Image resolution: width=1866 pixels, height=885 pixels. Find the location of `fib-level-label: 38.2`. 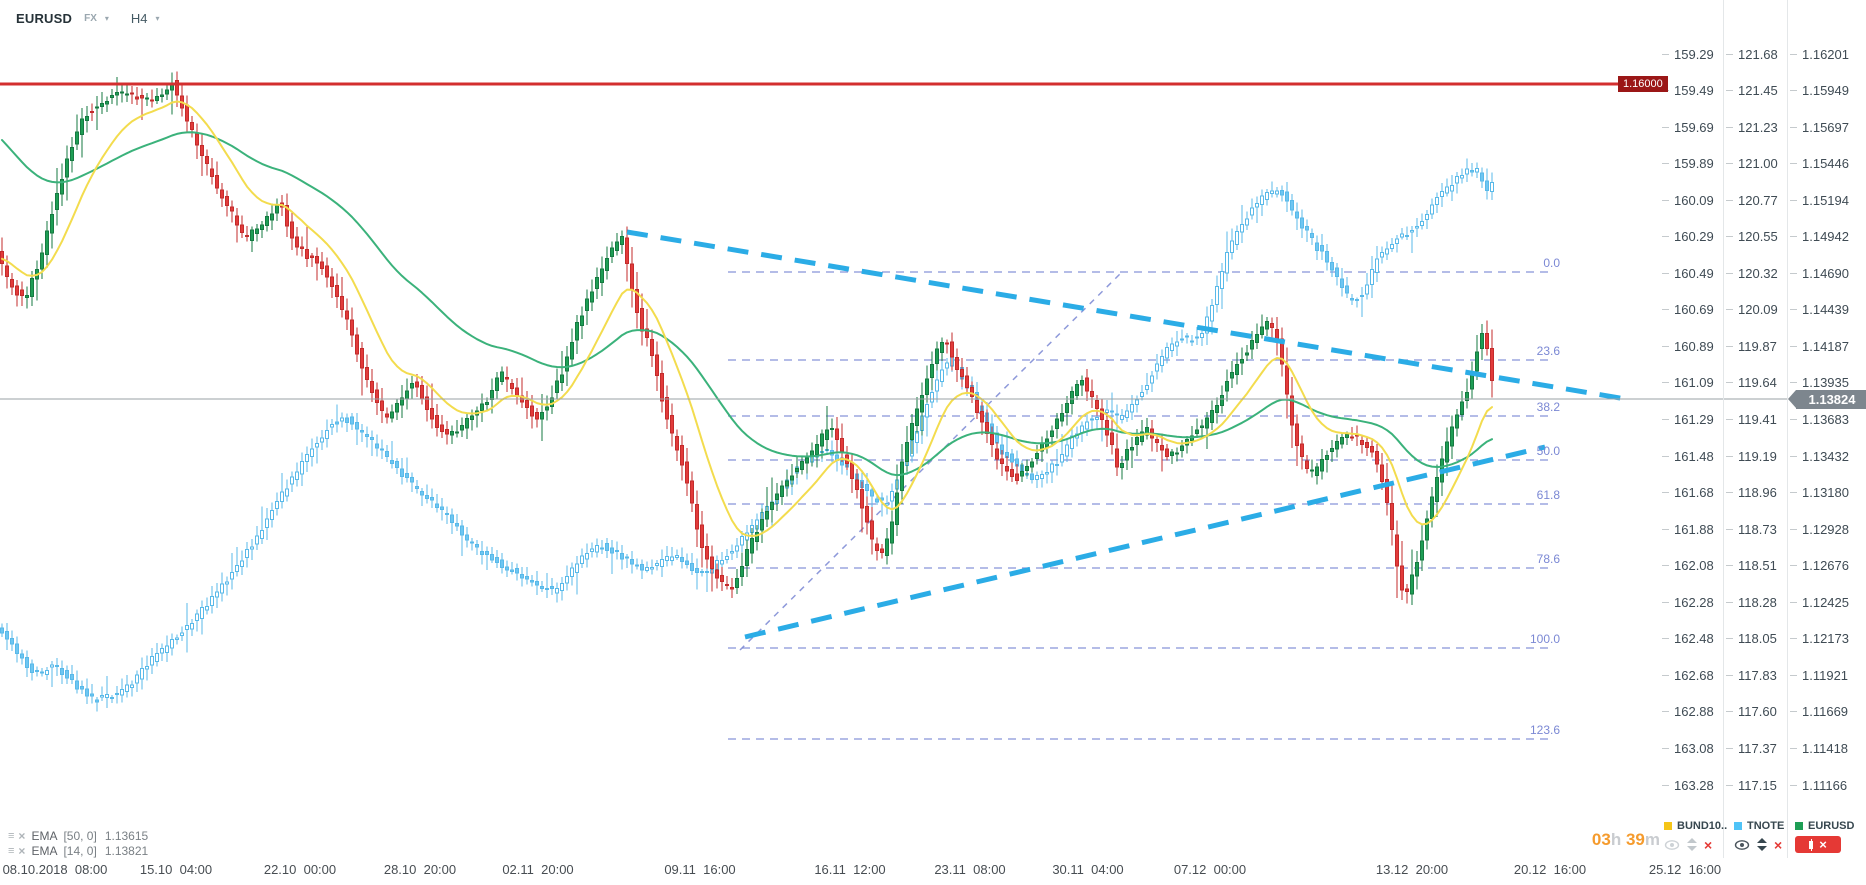

fib-level-label: 38.2 is located at coordinates (1548, 407).